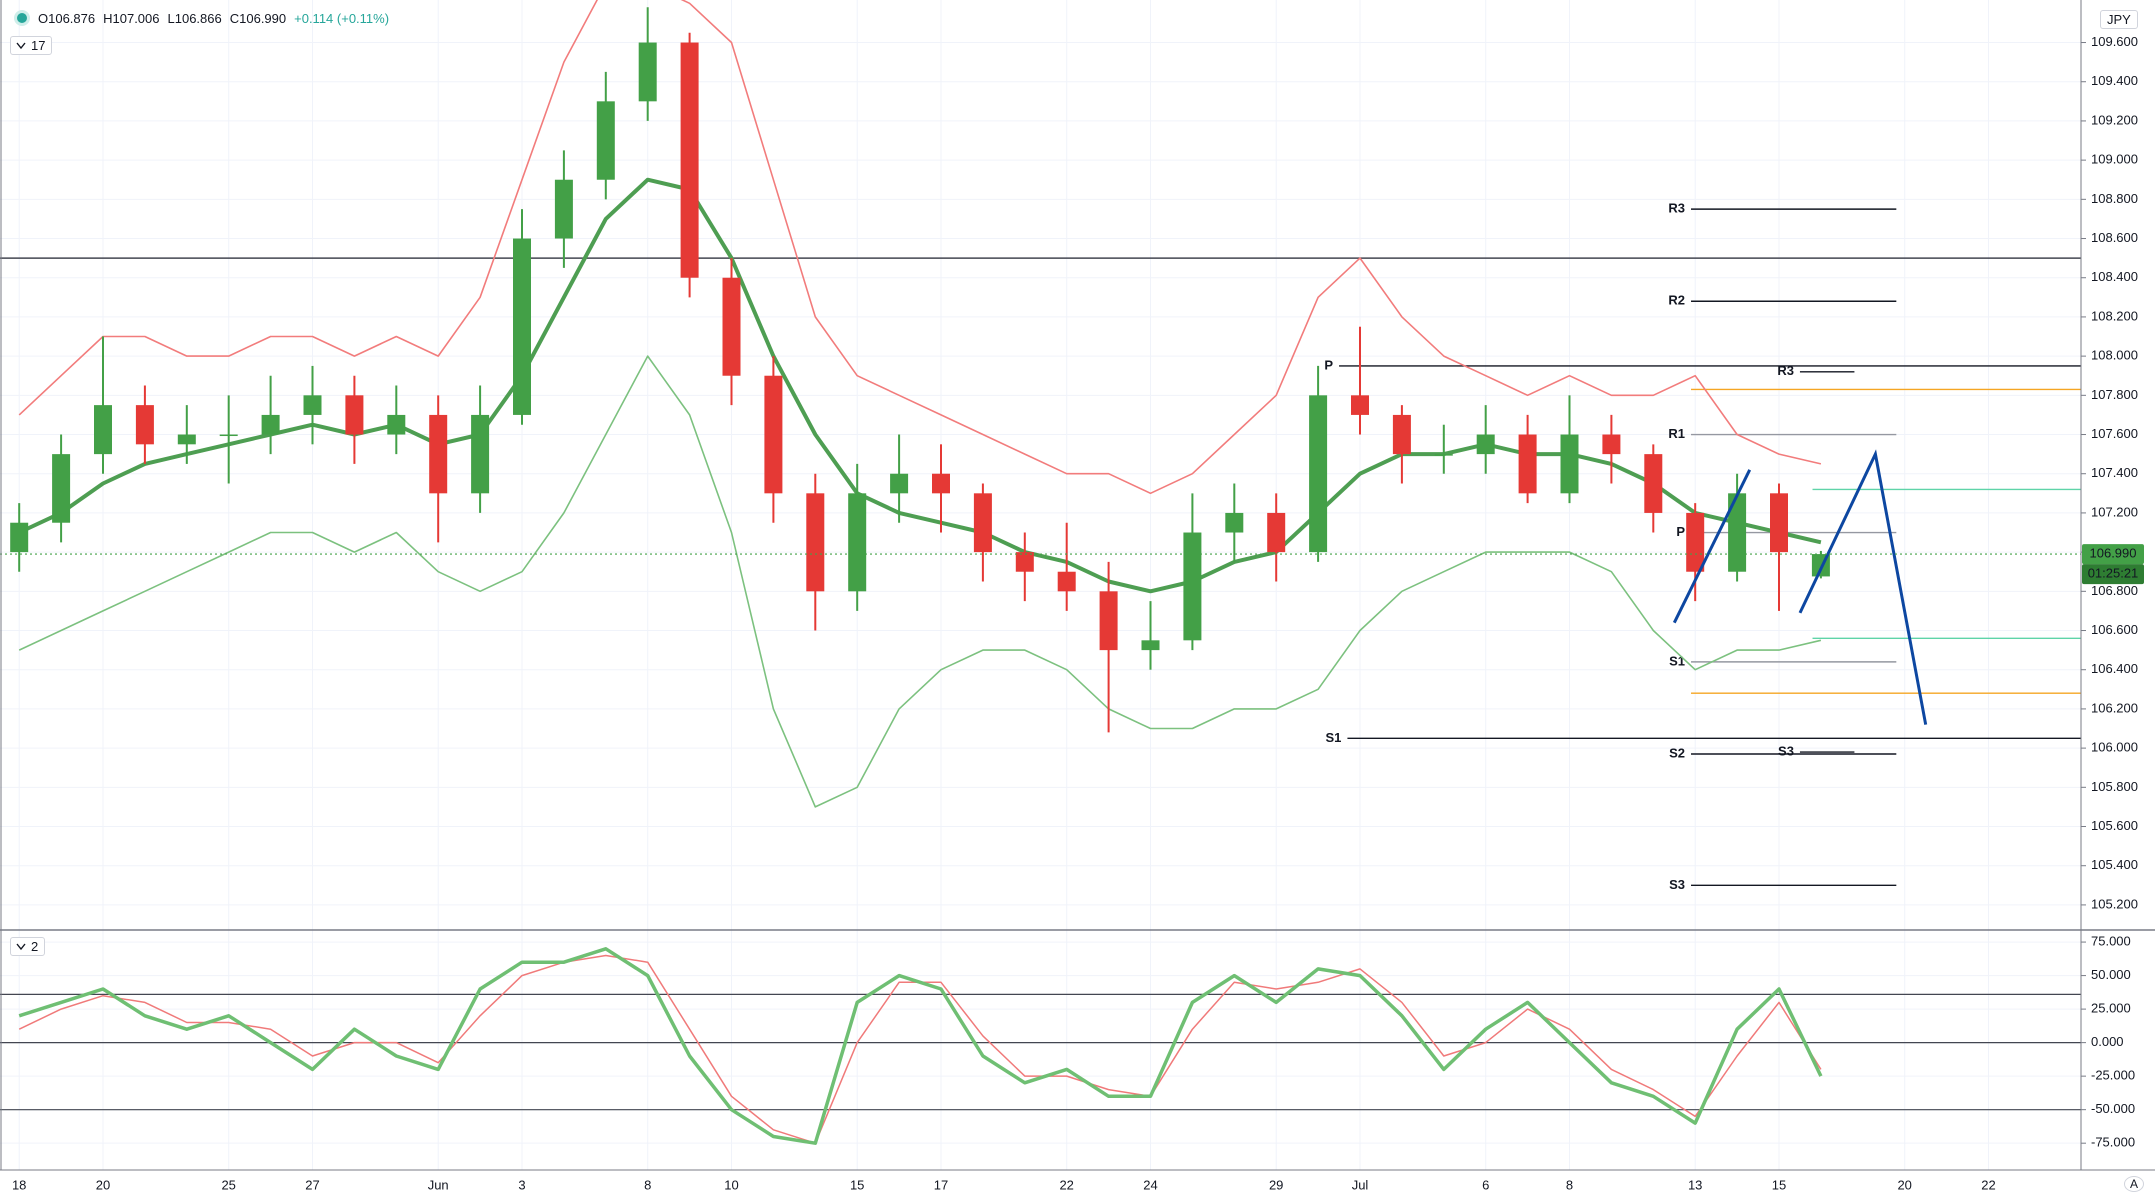 The image size is (2155, 1202). I want to click on y-tick-label: 105.600, so click(2114, 825).